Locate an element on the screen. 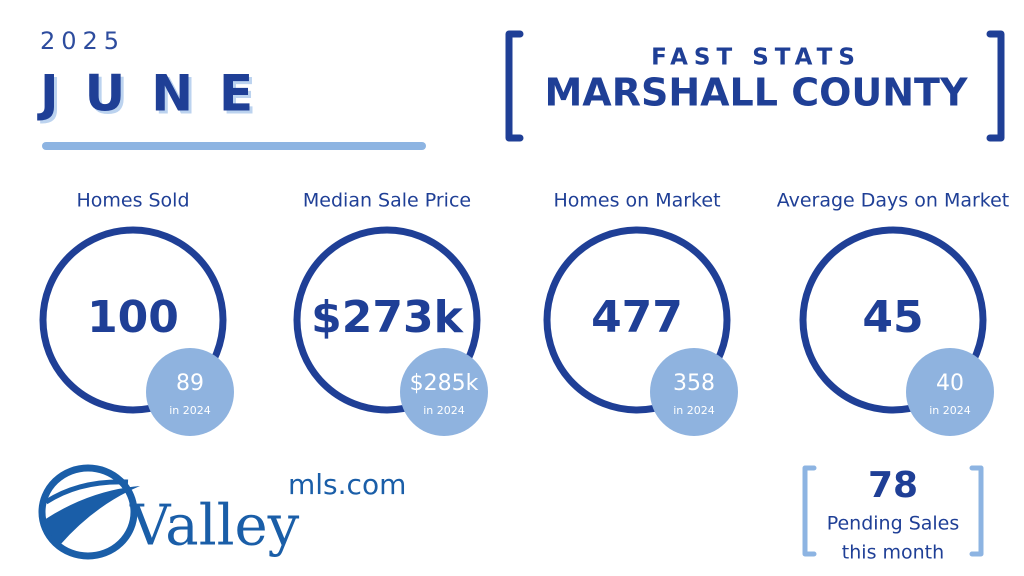 This screenshot has width=1024, height=576. logo-domain: mls.com is located at coordinates (347, 484).